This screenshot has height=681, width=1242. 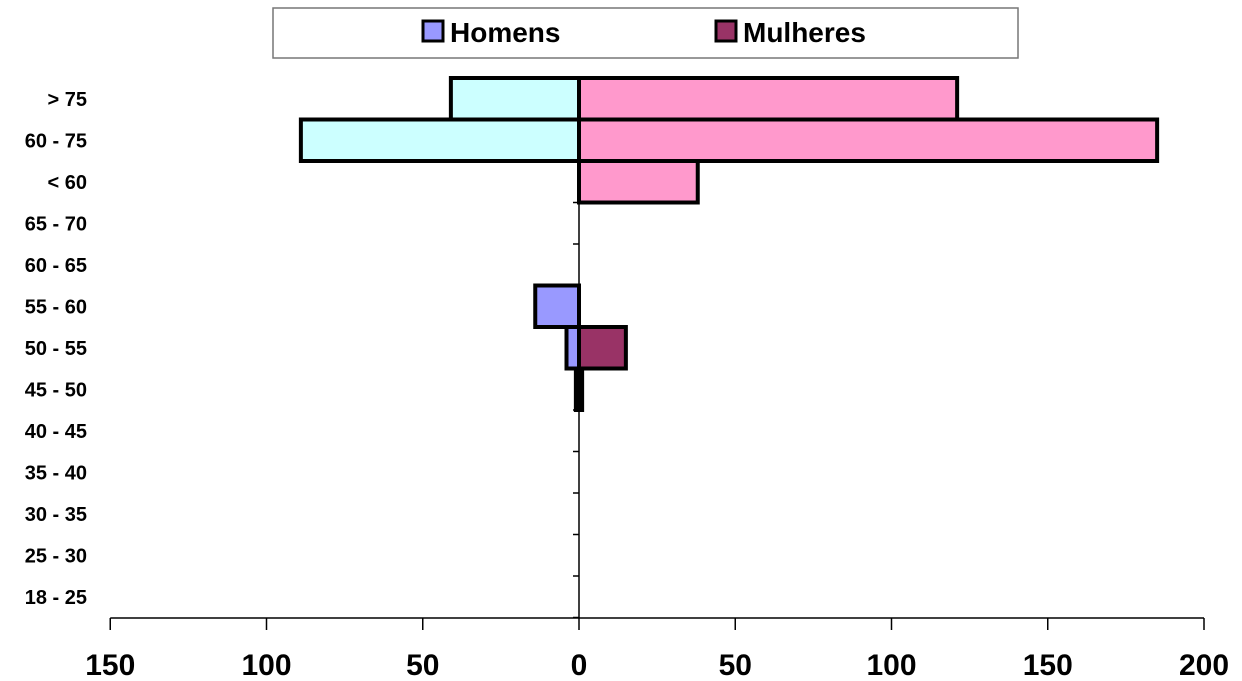 I want to click on bar-s2-c1, so click(x=439, y=140).